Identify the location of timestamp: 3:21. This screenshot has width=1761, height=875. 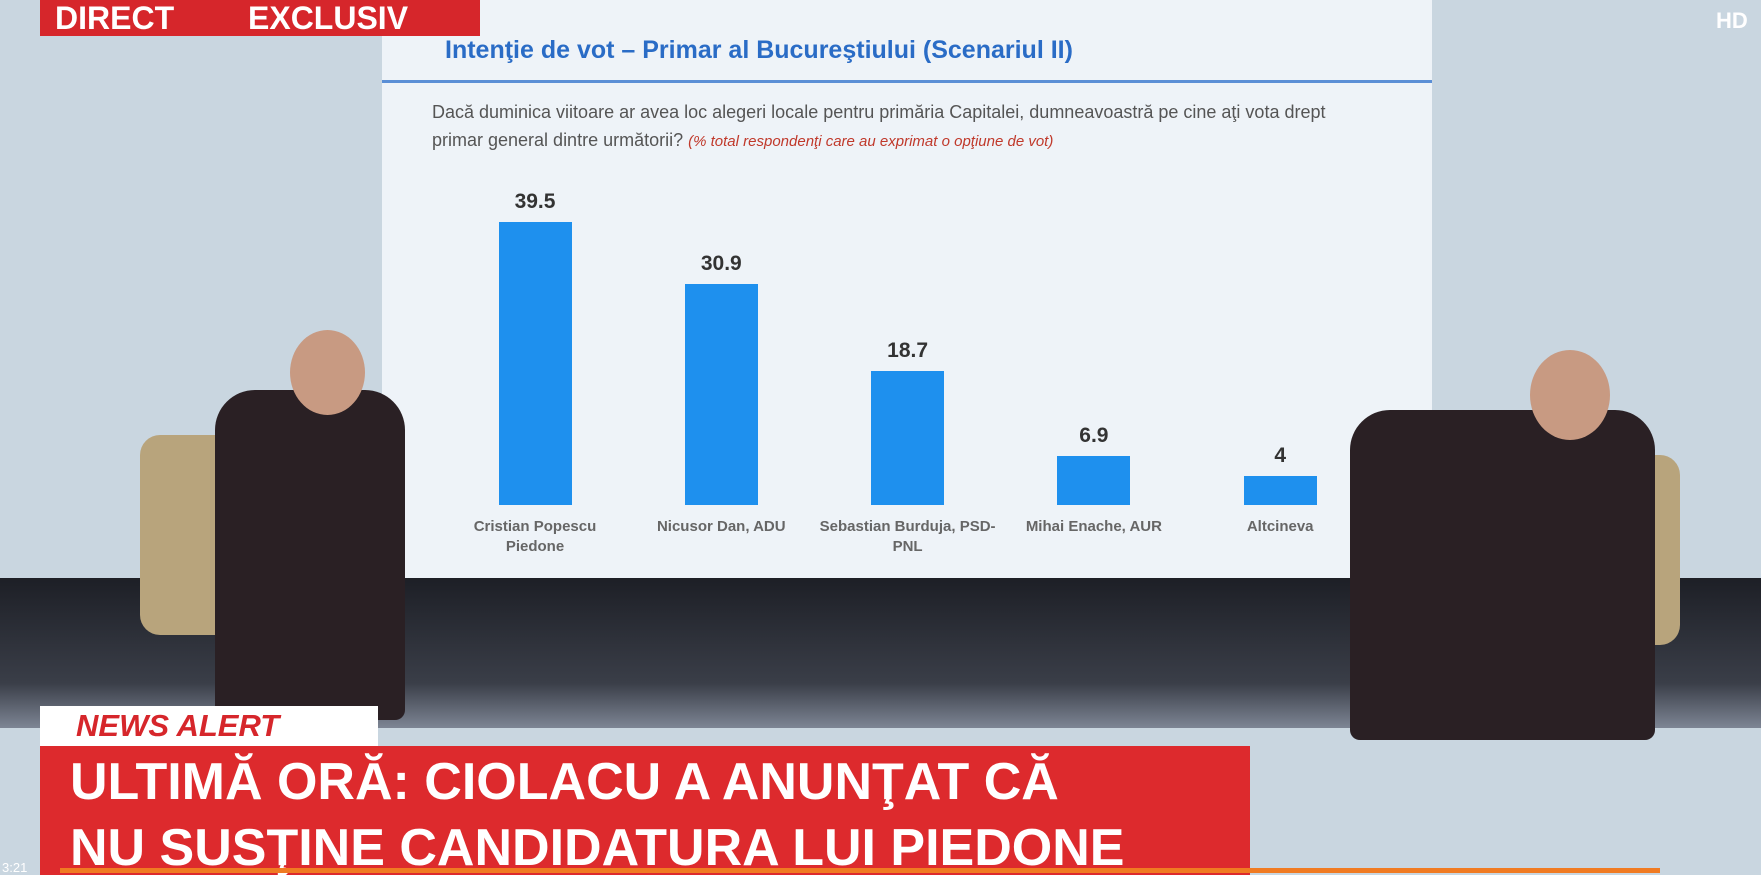
(15, 867).